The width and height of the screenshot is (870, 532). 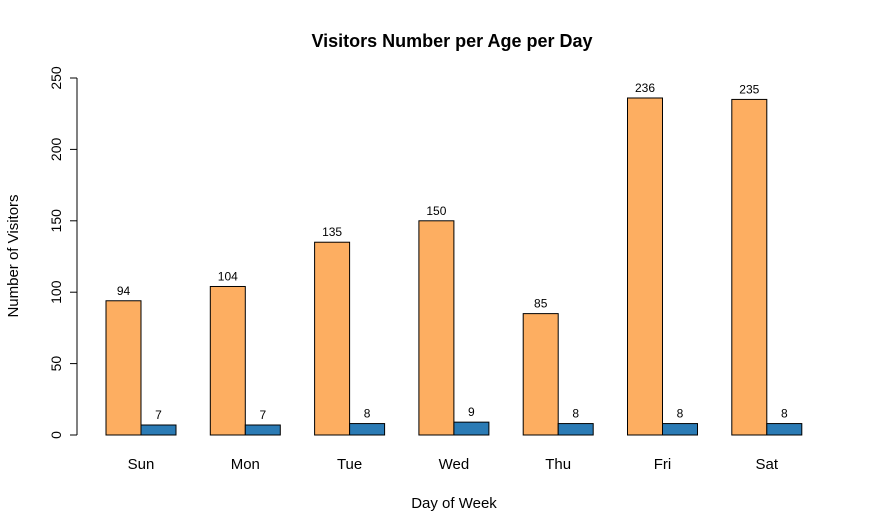 I want to click on y-tick-label: 100, so click(x=56, y=292).